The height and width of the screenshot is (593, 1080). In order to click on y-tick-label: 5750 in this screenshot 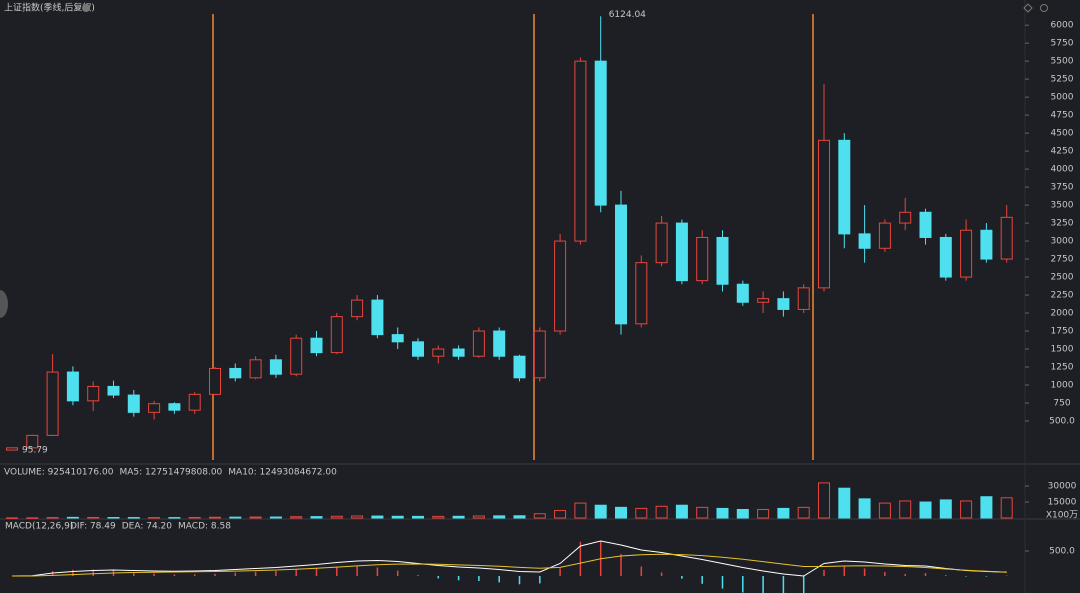, I will do `click(1062, 44)`.